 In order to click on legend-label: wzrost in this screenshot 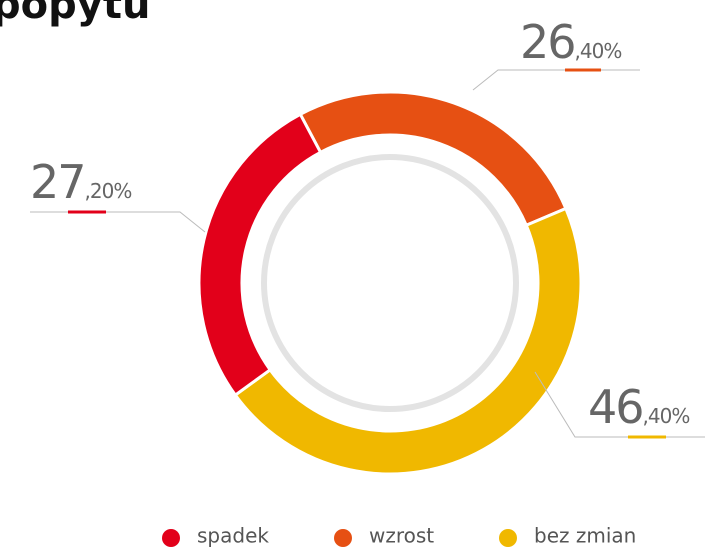, I will do `click(401, 536)`.